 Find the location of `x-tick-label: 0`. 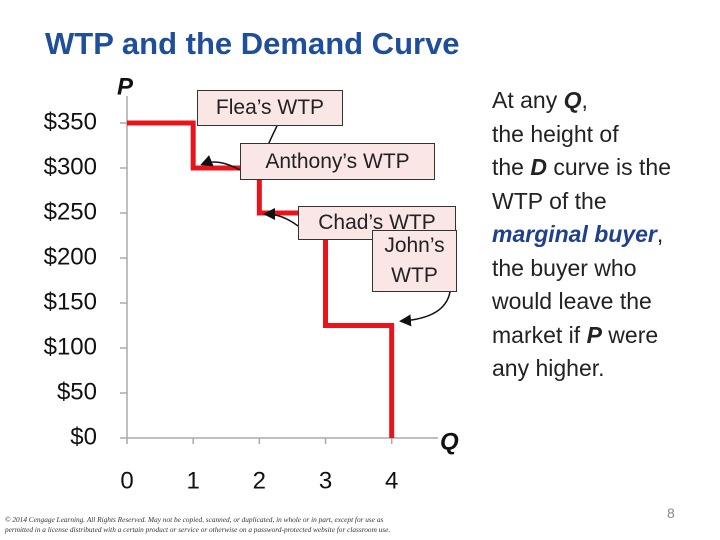

x-tick-label: 0 is located at coordinates (126, 480).